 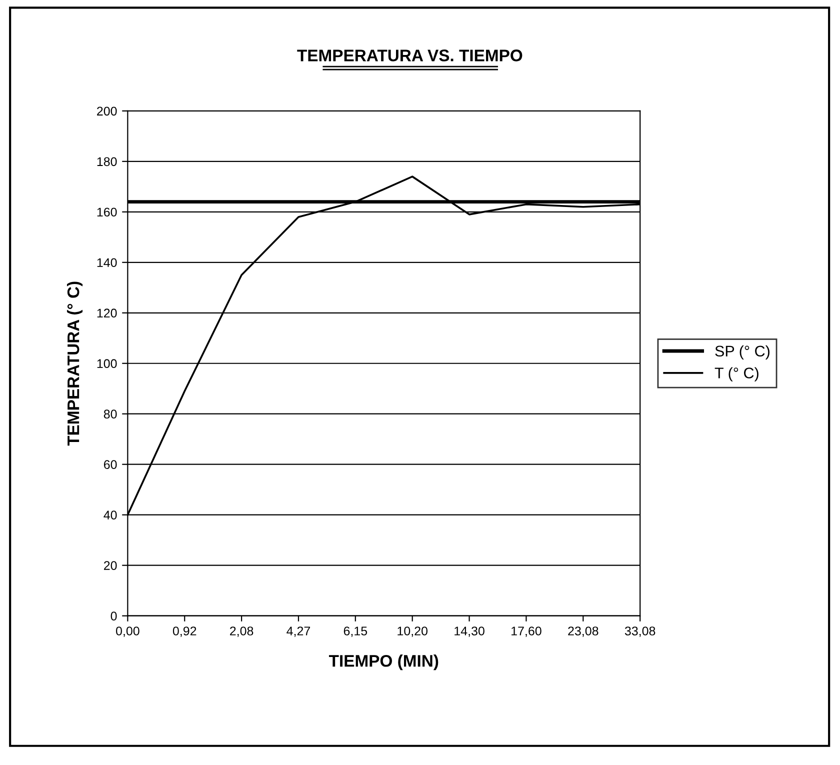 I want to click on y-tick-label: 80, so click(x=110, y=414).